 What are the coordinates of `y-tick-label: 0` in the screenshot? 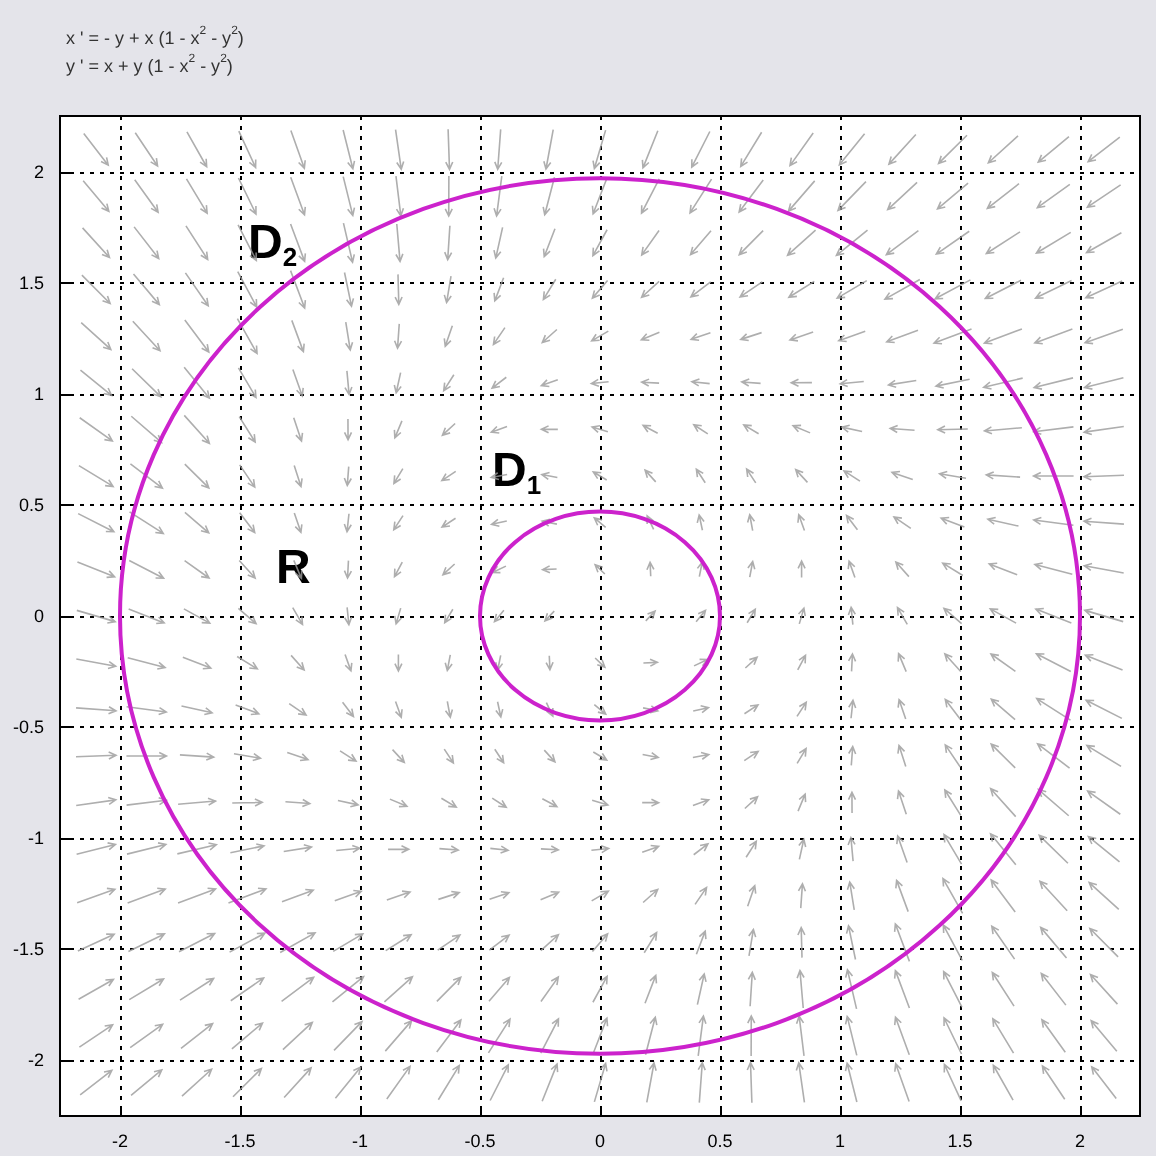 It's located at (38, 616).